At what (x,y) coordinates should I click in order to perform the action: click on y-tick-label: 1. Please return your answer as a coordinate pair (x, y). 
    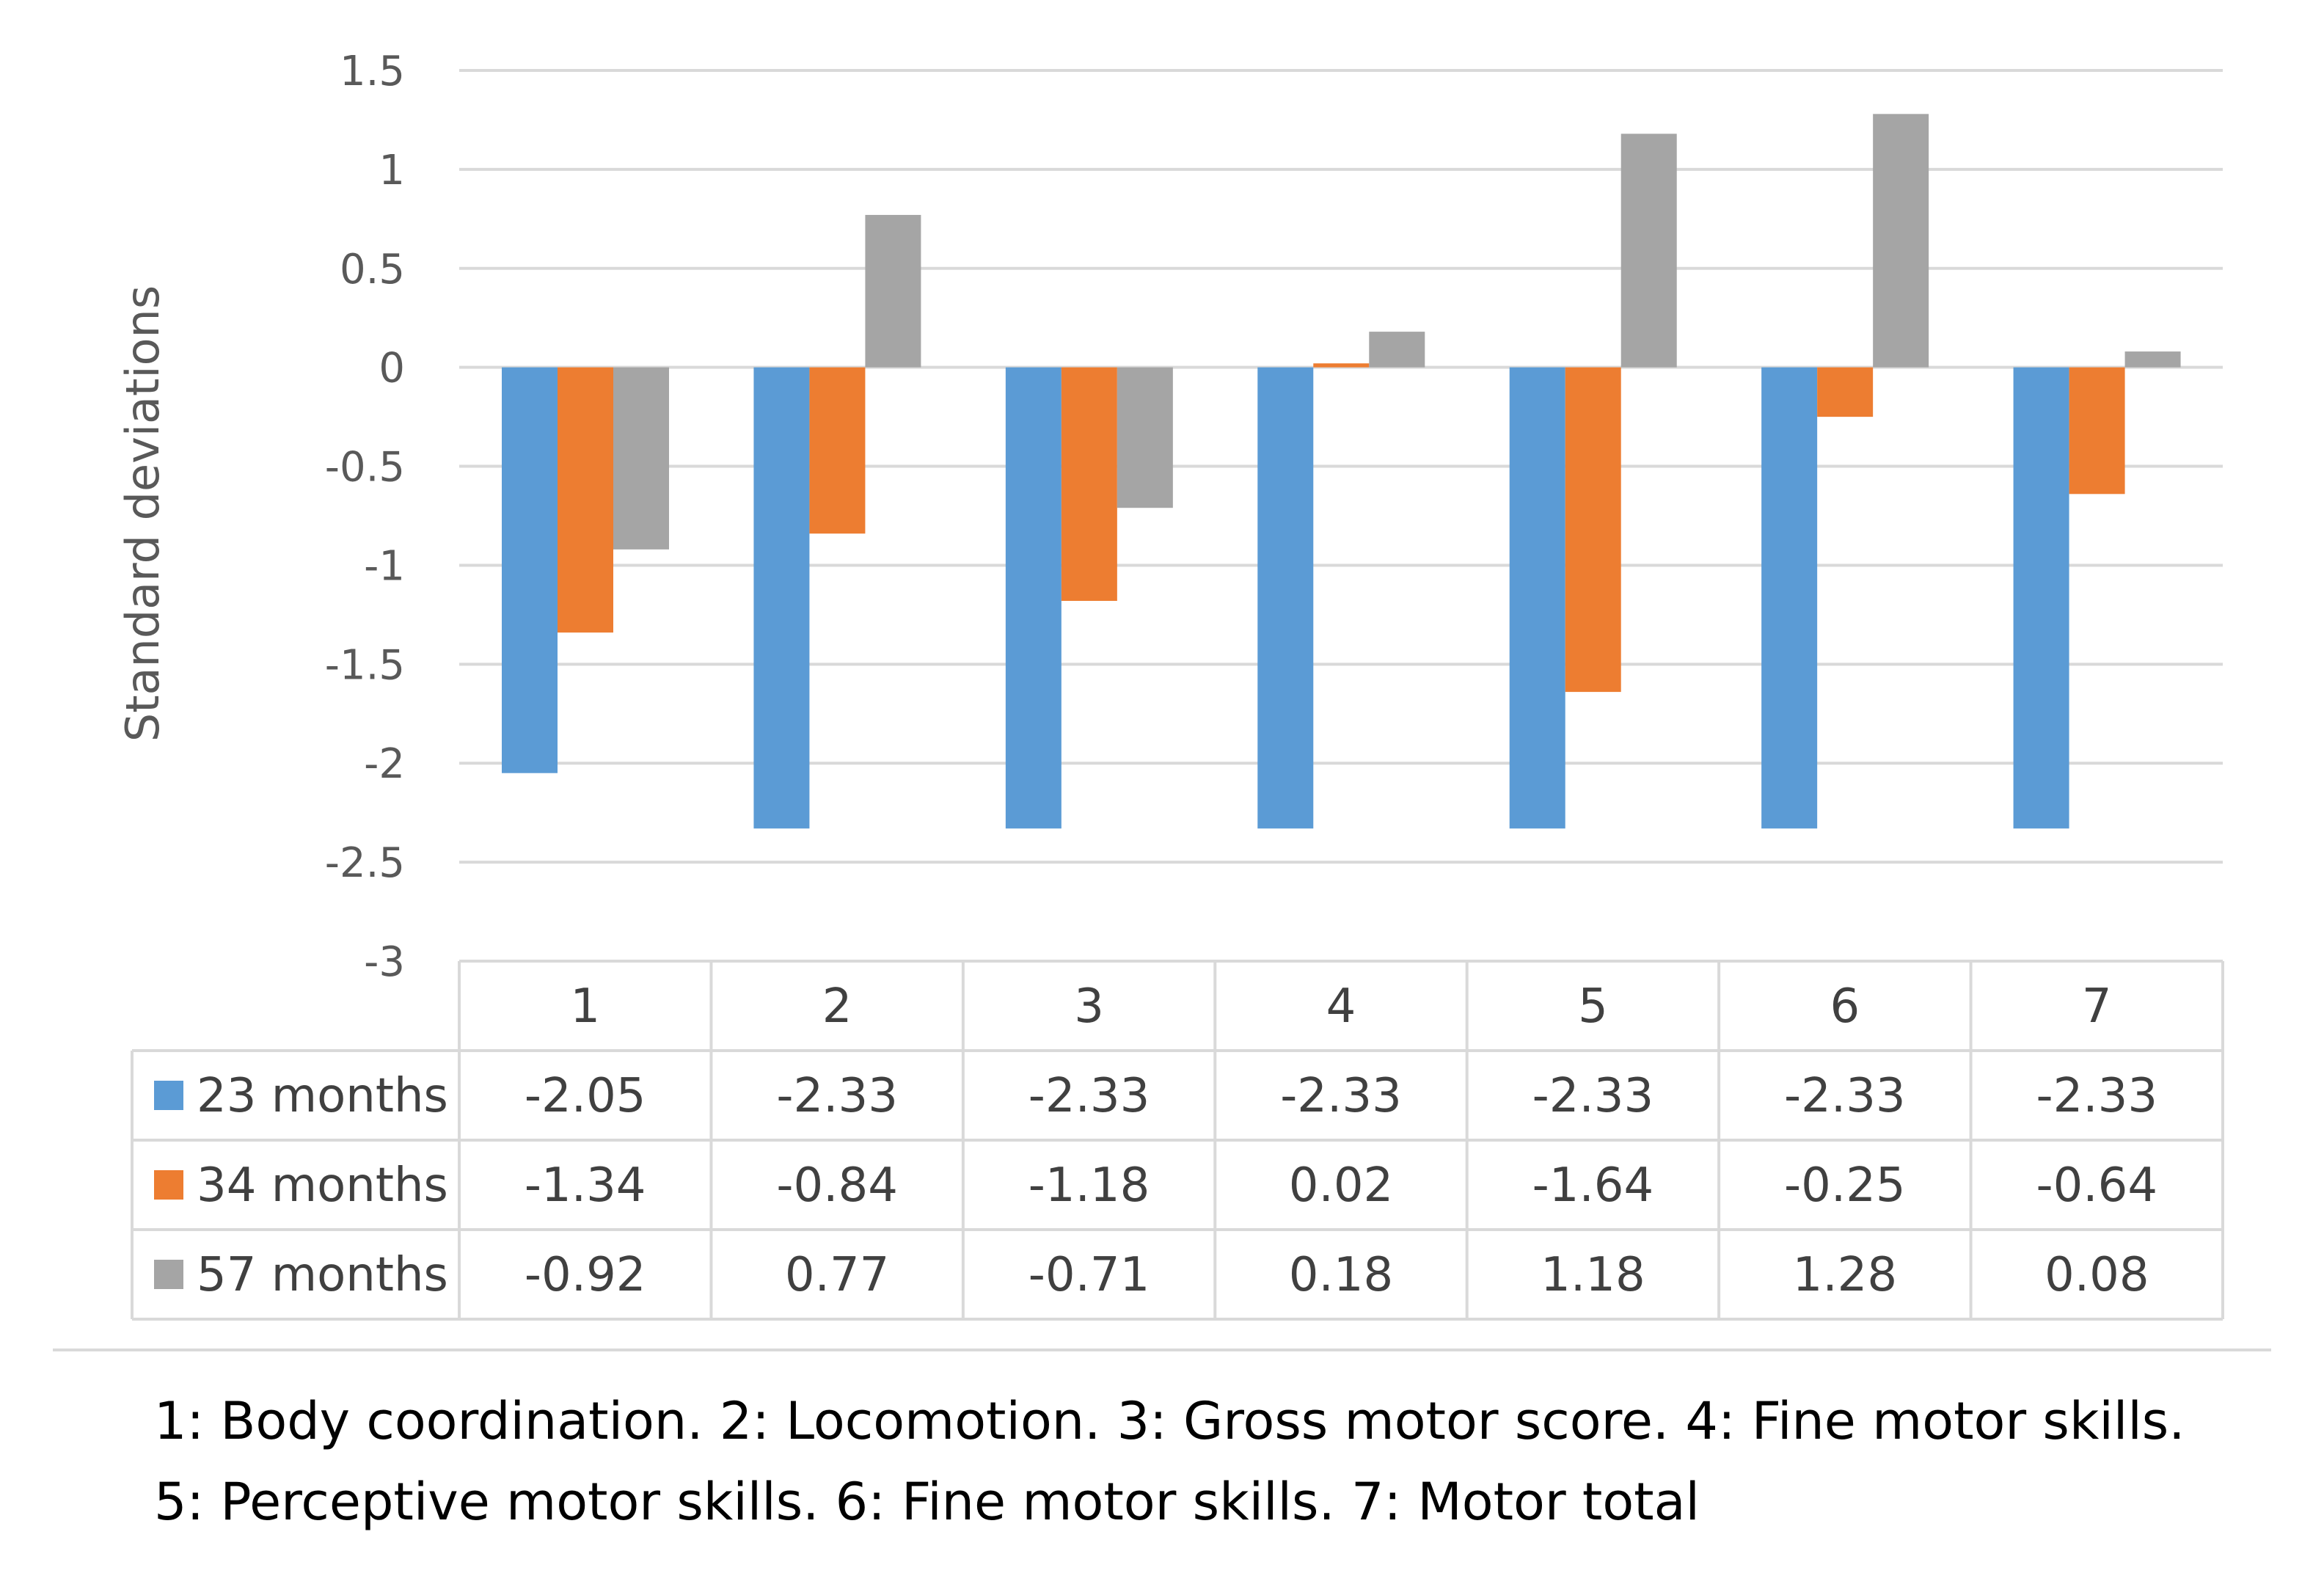
    Looking at the image, I should click on (392, 171).